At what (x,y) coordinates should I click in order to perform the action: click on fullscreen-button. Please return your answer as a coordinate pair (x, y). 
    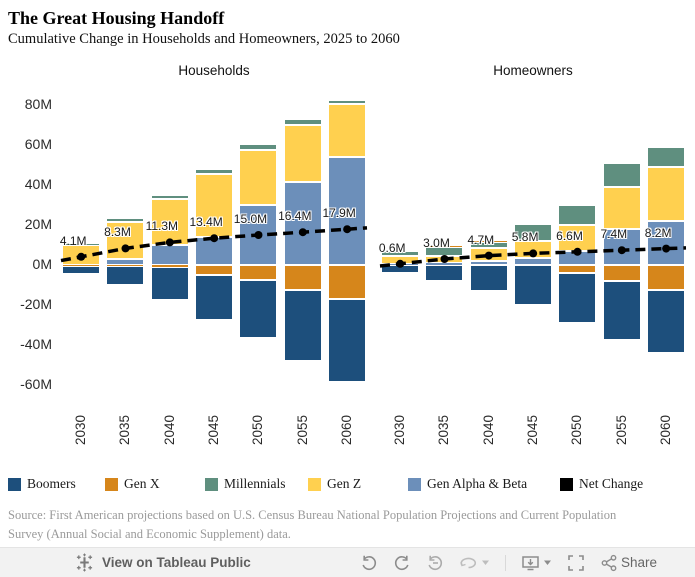
    Looking at the image, I should click on (576, 563).